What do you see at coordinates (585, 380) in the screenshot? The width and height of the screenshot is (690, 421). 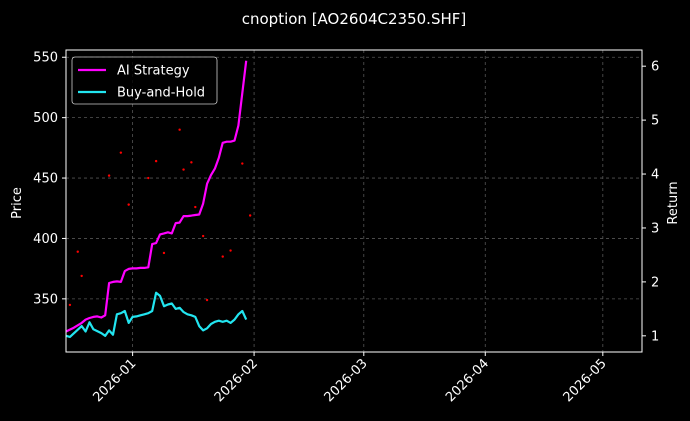 I see `x-tick-label: 2026-05` at bounding box center [585, 380].